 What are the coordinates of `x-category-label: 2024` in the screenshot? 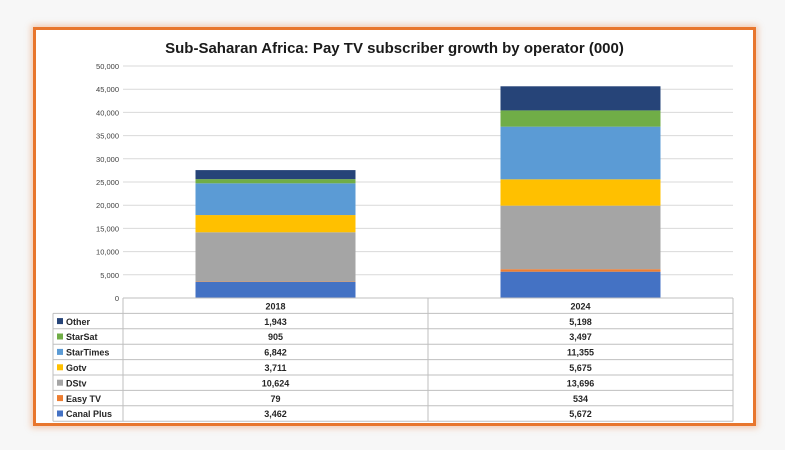 It's located at (580, 306).